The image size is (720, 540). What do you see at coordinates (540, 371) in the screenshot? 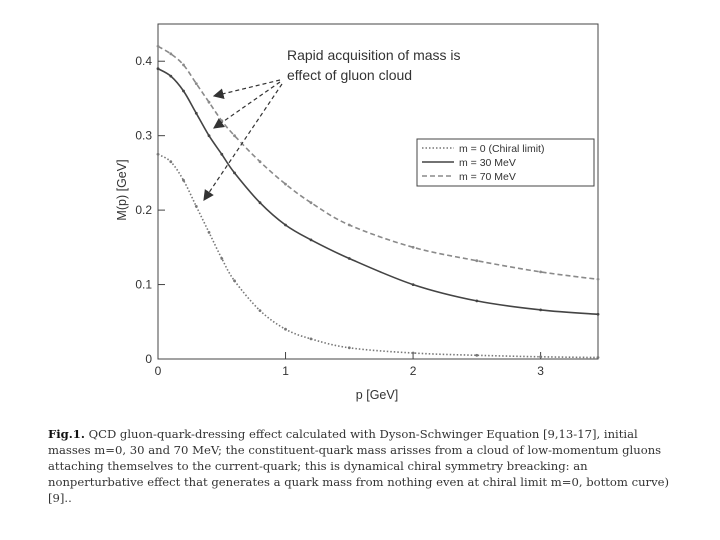
I see `x-tick-label: 3` at bounding box center [540, 371].